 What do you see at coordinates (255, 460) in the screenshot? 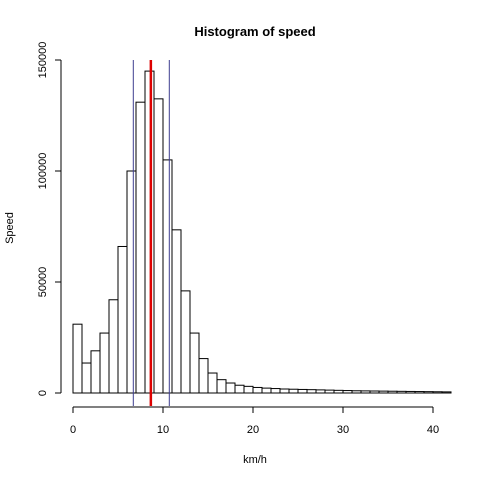
I see `x-axis-label: km/h` at bounding box center [255, 460].